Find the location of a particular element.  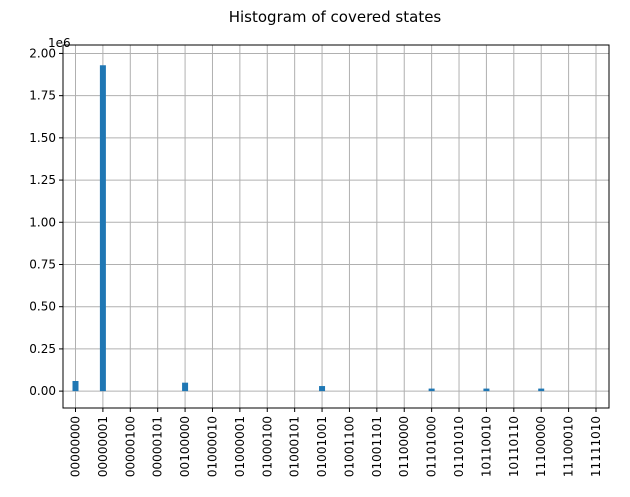

x-tick-label: 01100000 is located at coordinates (404, 446).